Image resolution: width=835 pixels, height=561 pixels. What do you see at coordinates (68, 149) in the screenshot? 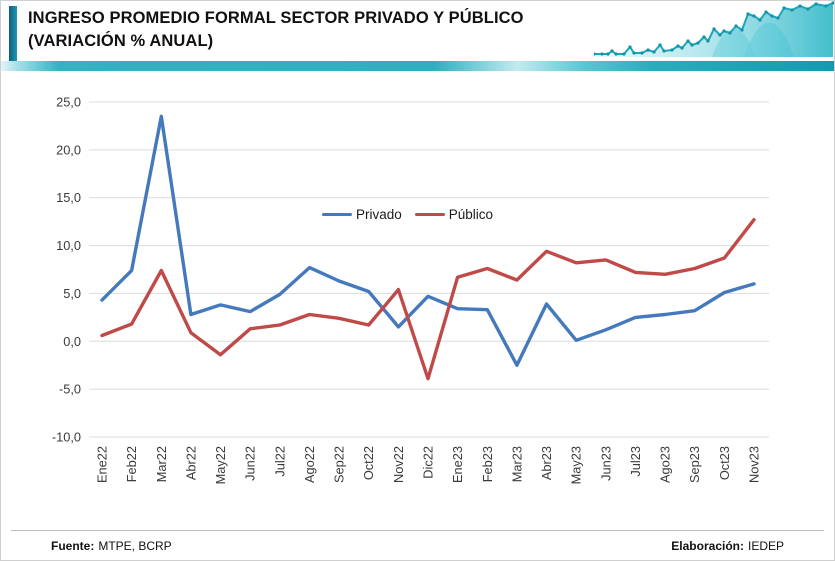
I see `y-axis-tick-label: 20,0` at bounding box center [68, 149].